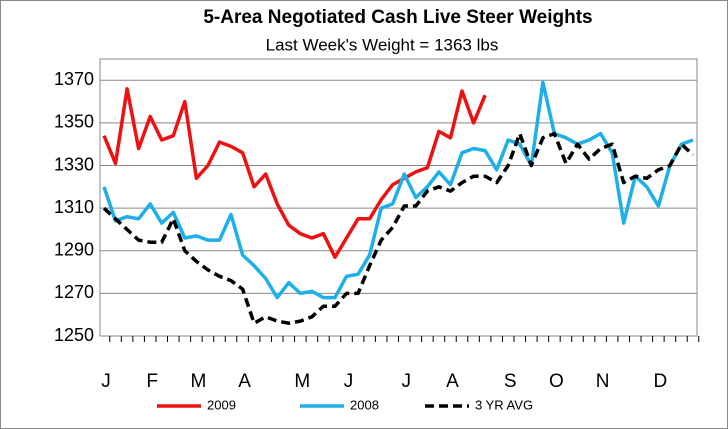 Image resolution: width=728 pixels, height=429 pixels. Describe the element at coordinates (556, 381) in the screenshot. I see `x-tick-label: O` at that location.